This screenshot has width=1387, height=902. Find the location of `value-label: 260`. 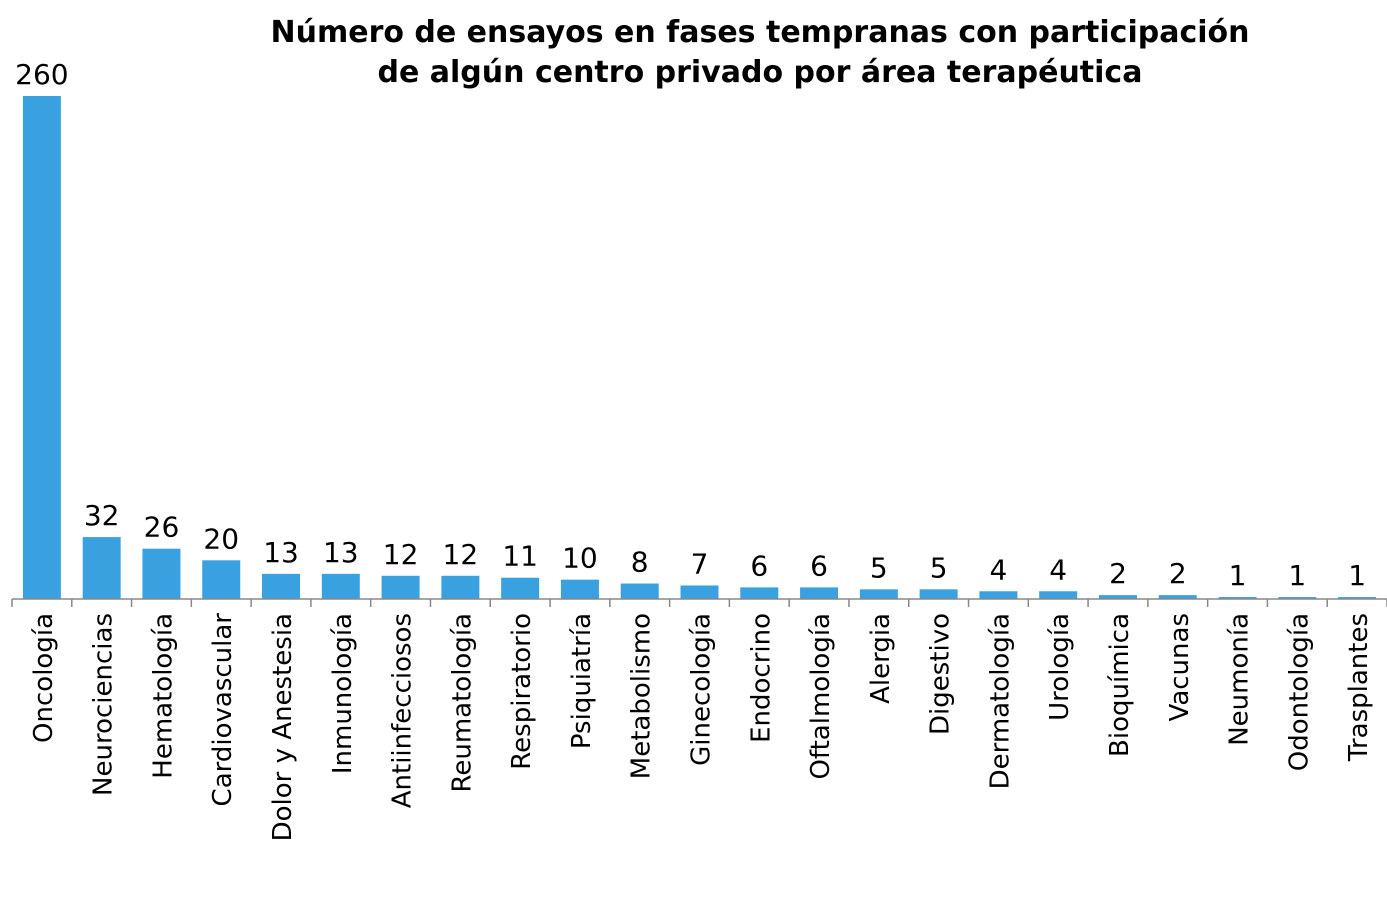

value-label: 260 is located at coordinates (41, 74).